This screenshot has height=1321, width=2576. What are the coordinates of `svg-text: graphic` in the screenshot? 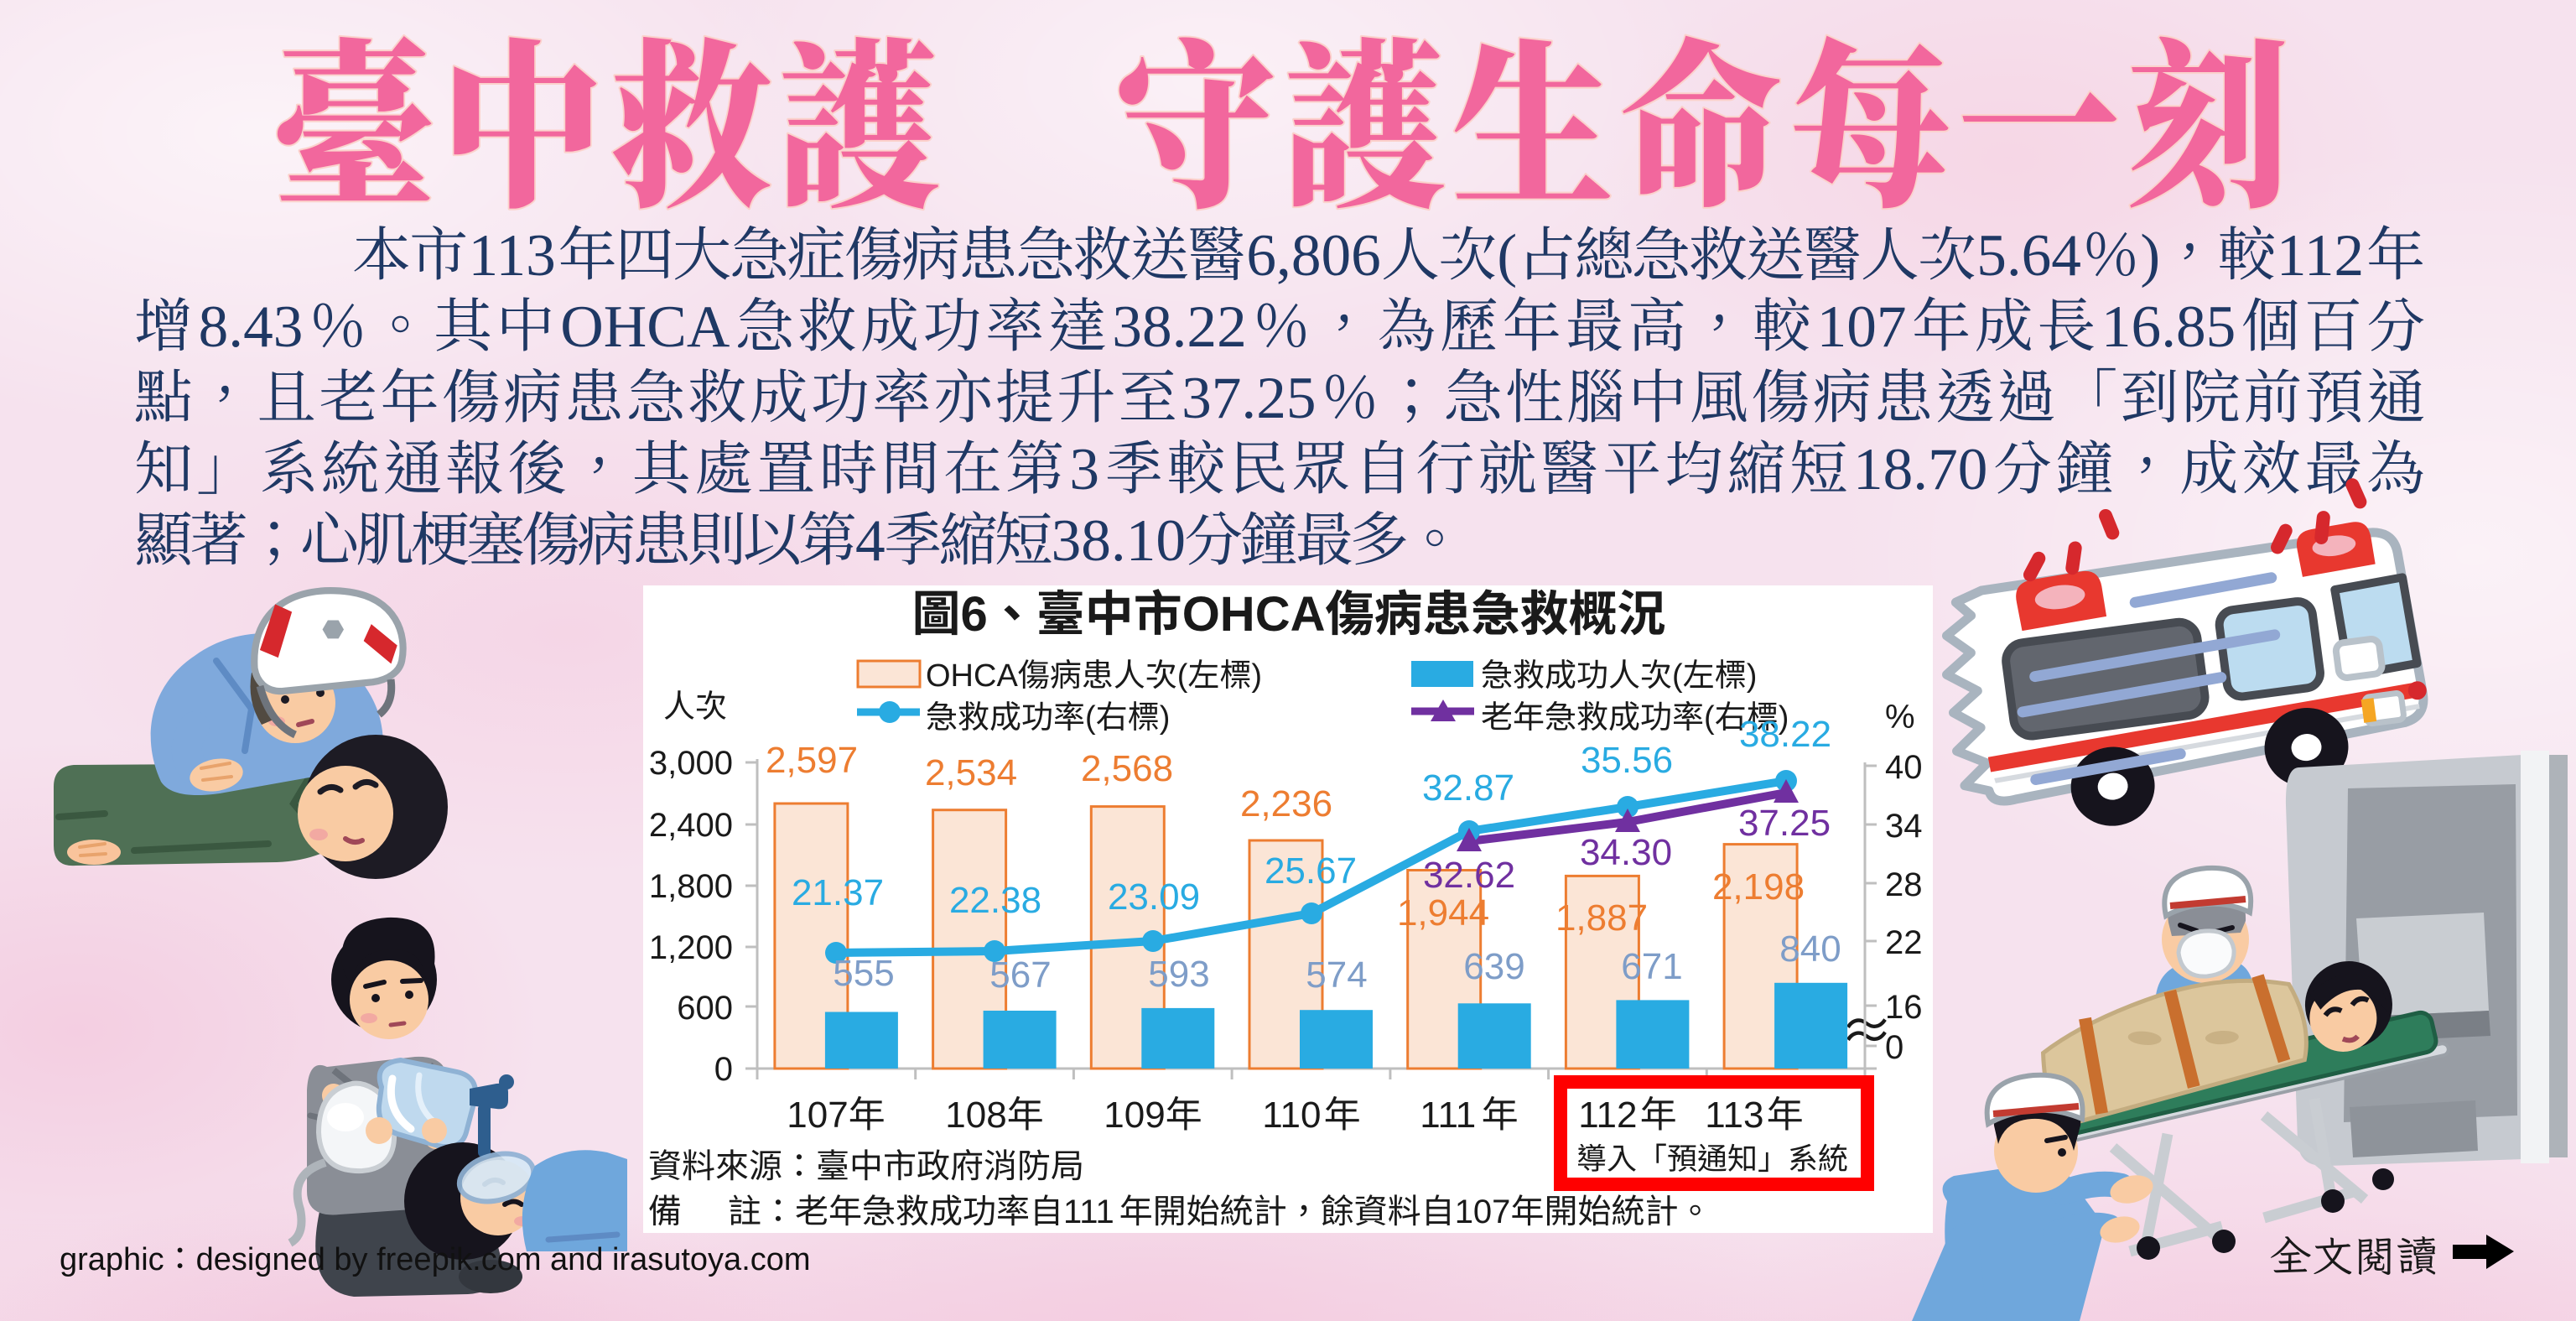 It's located at (112, 1259).